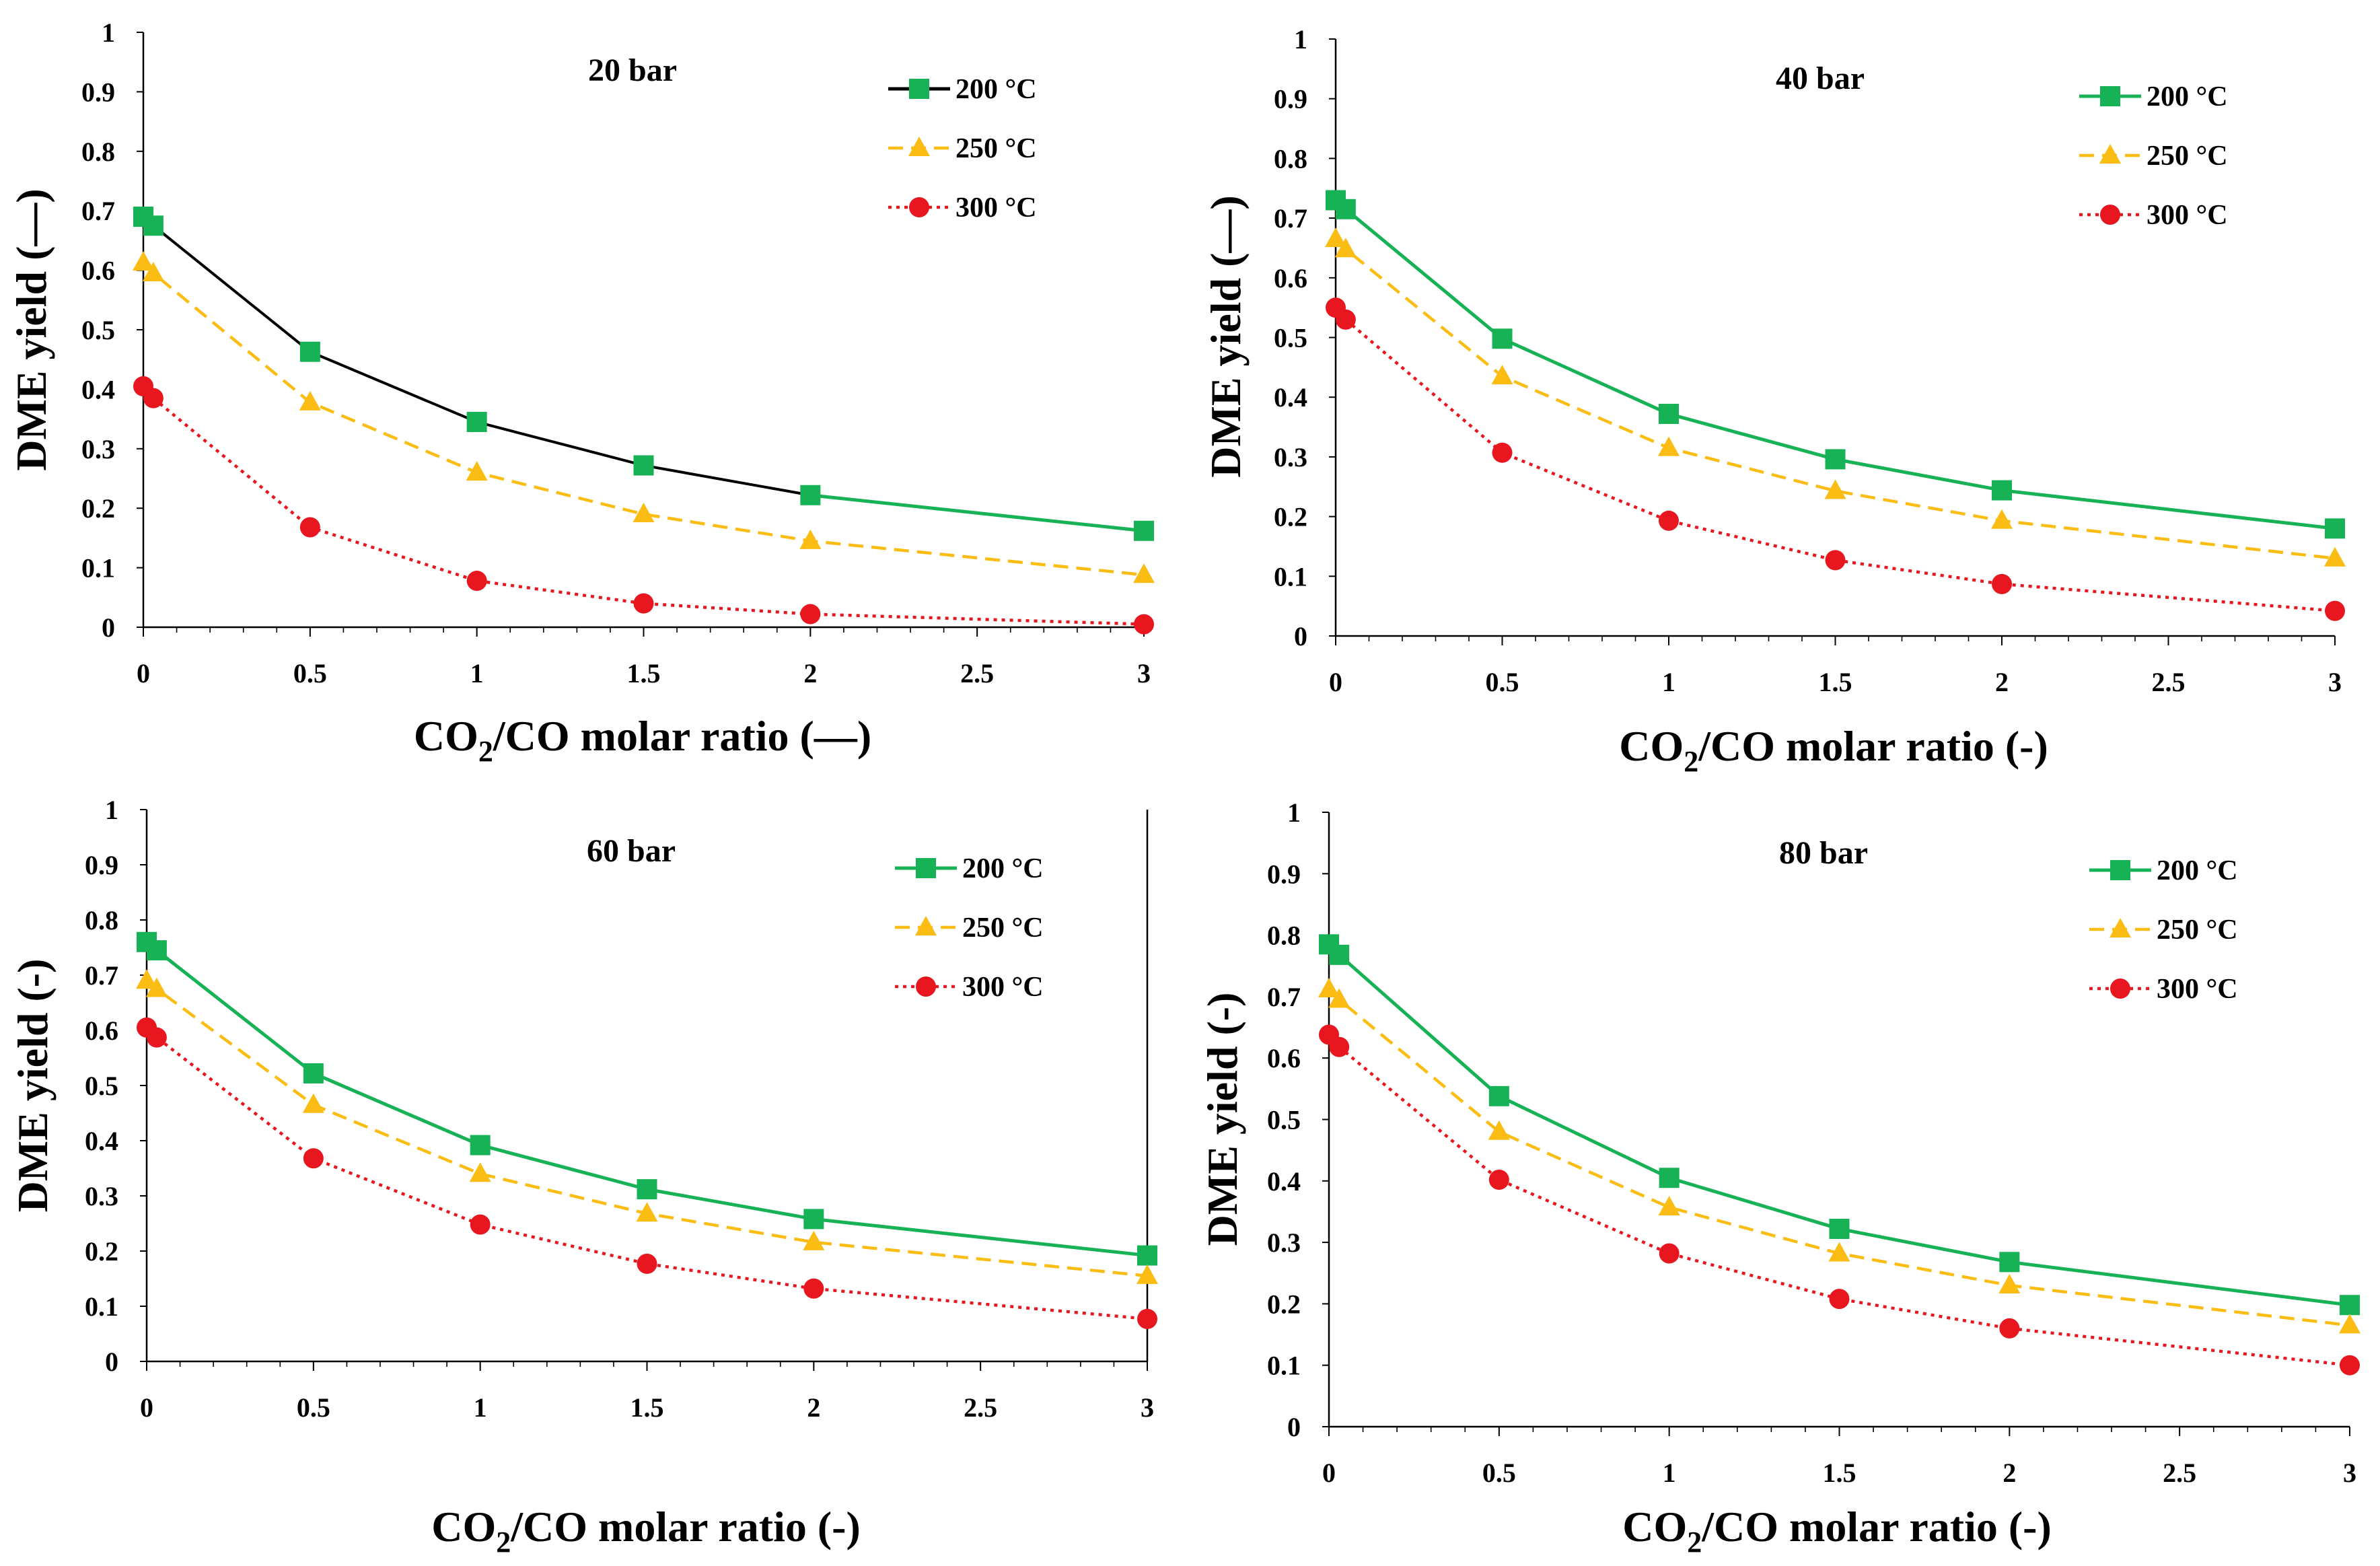  What do you see at coordinates (631, 851) in the screenshot?
I see `panel-title: 60 bar` at bounding box center [631, 851].